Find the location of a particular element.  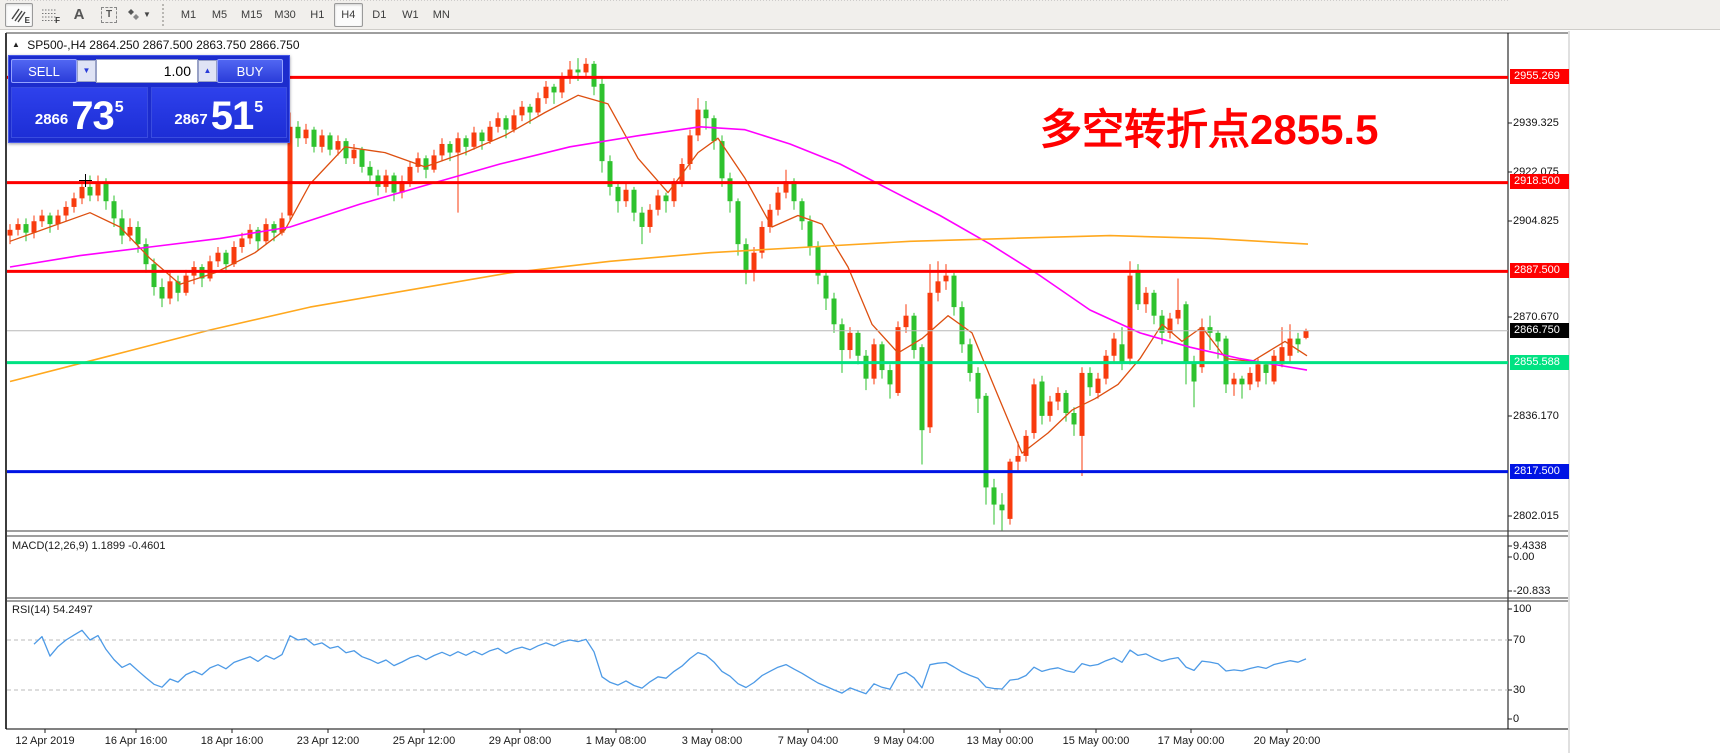

price-axis-tick: 2802.015 is located at coordinates (1536, 516).